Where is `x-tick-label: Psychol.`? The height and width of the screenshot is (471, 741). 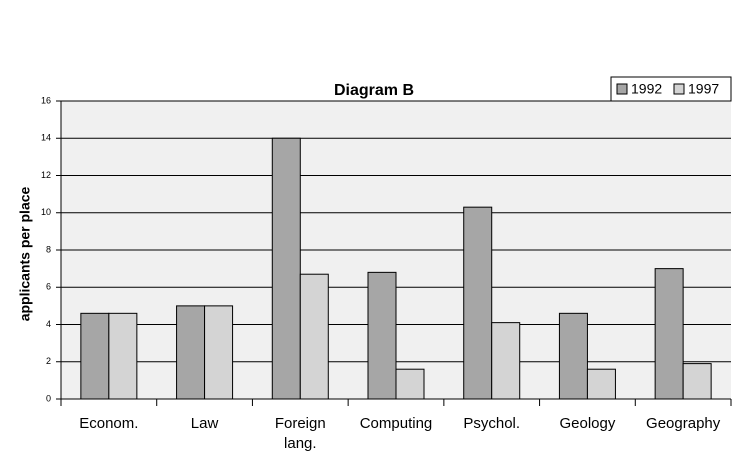 x-tick-label: Psychol. is located at coordinates (492, 423).